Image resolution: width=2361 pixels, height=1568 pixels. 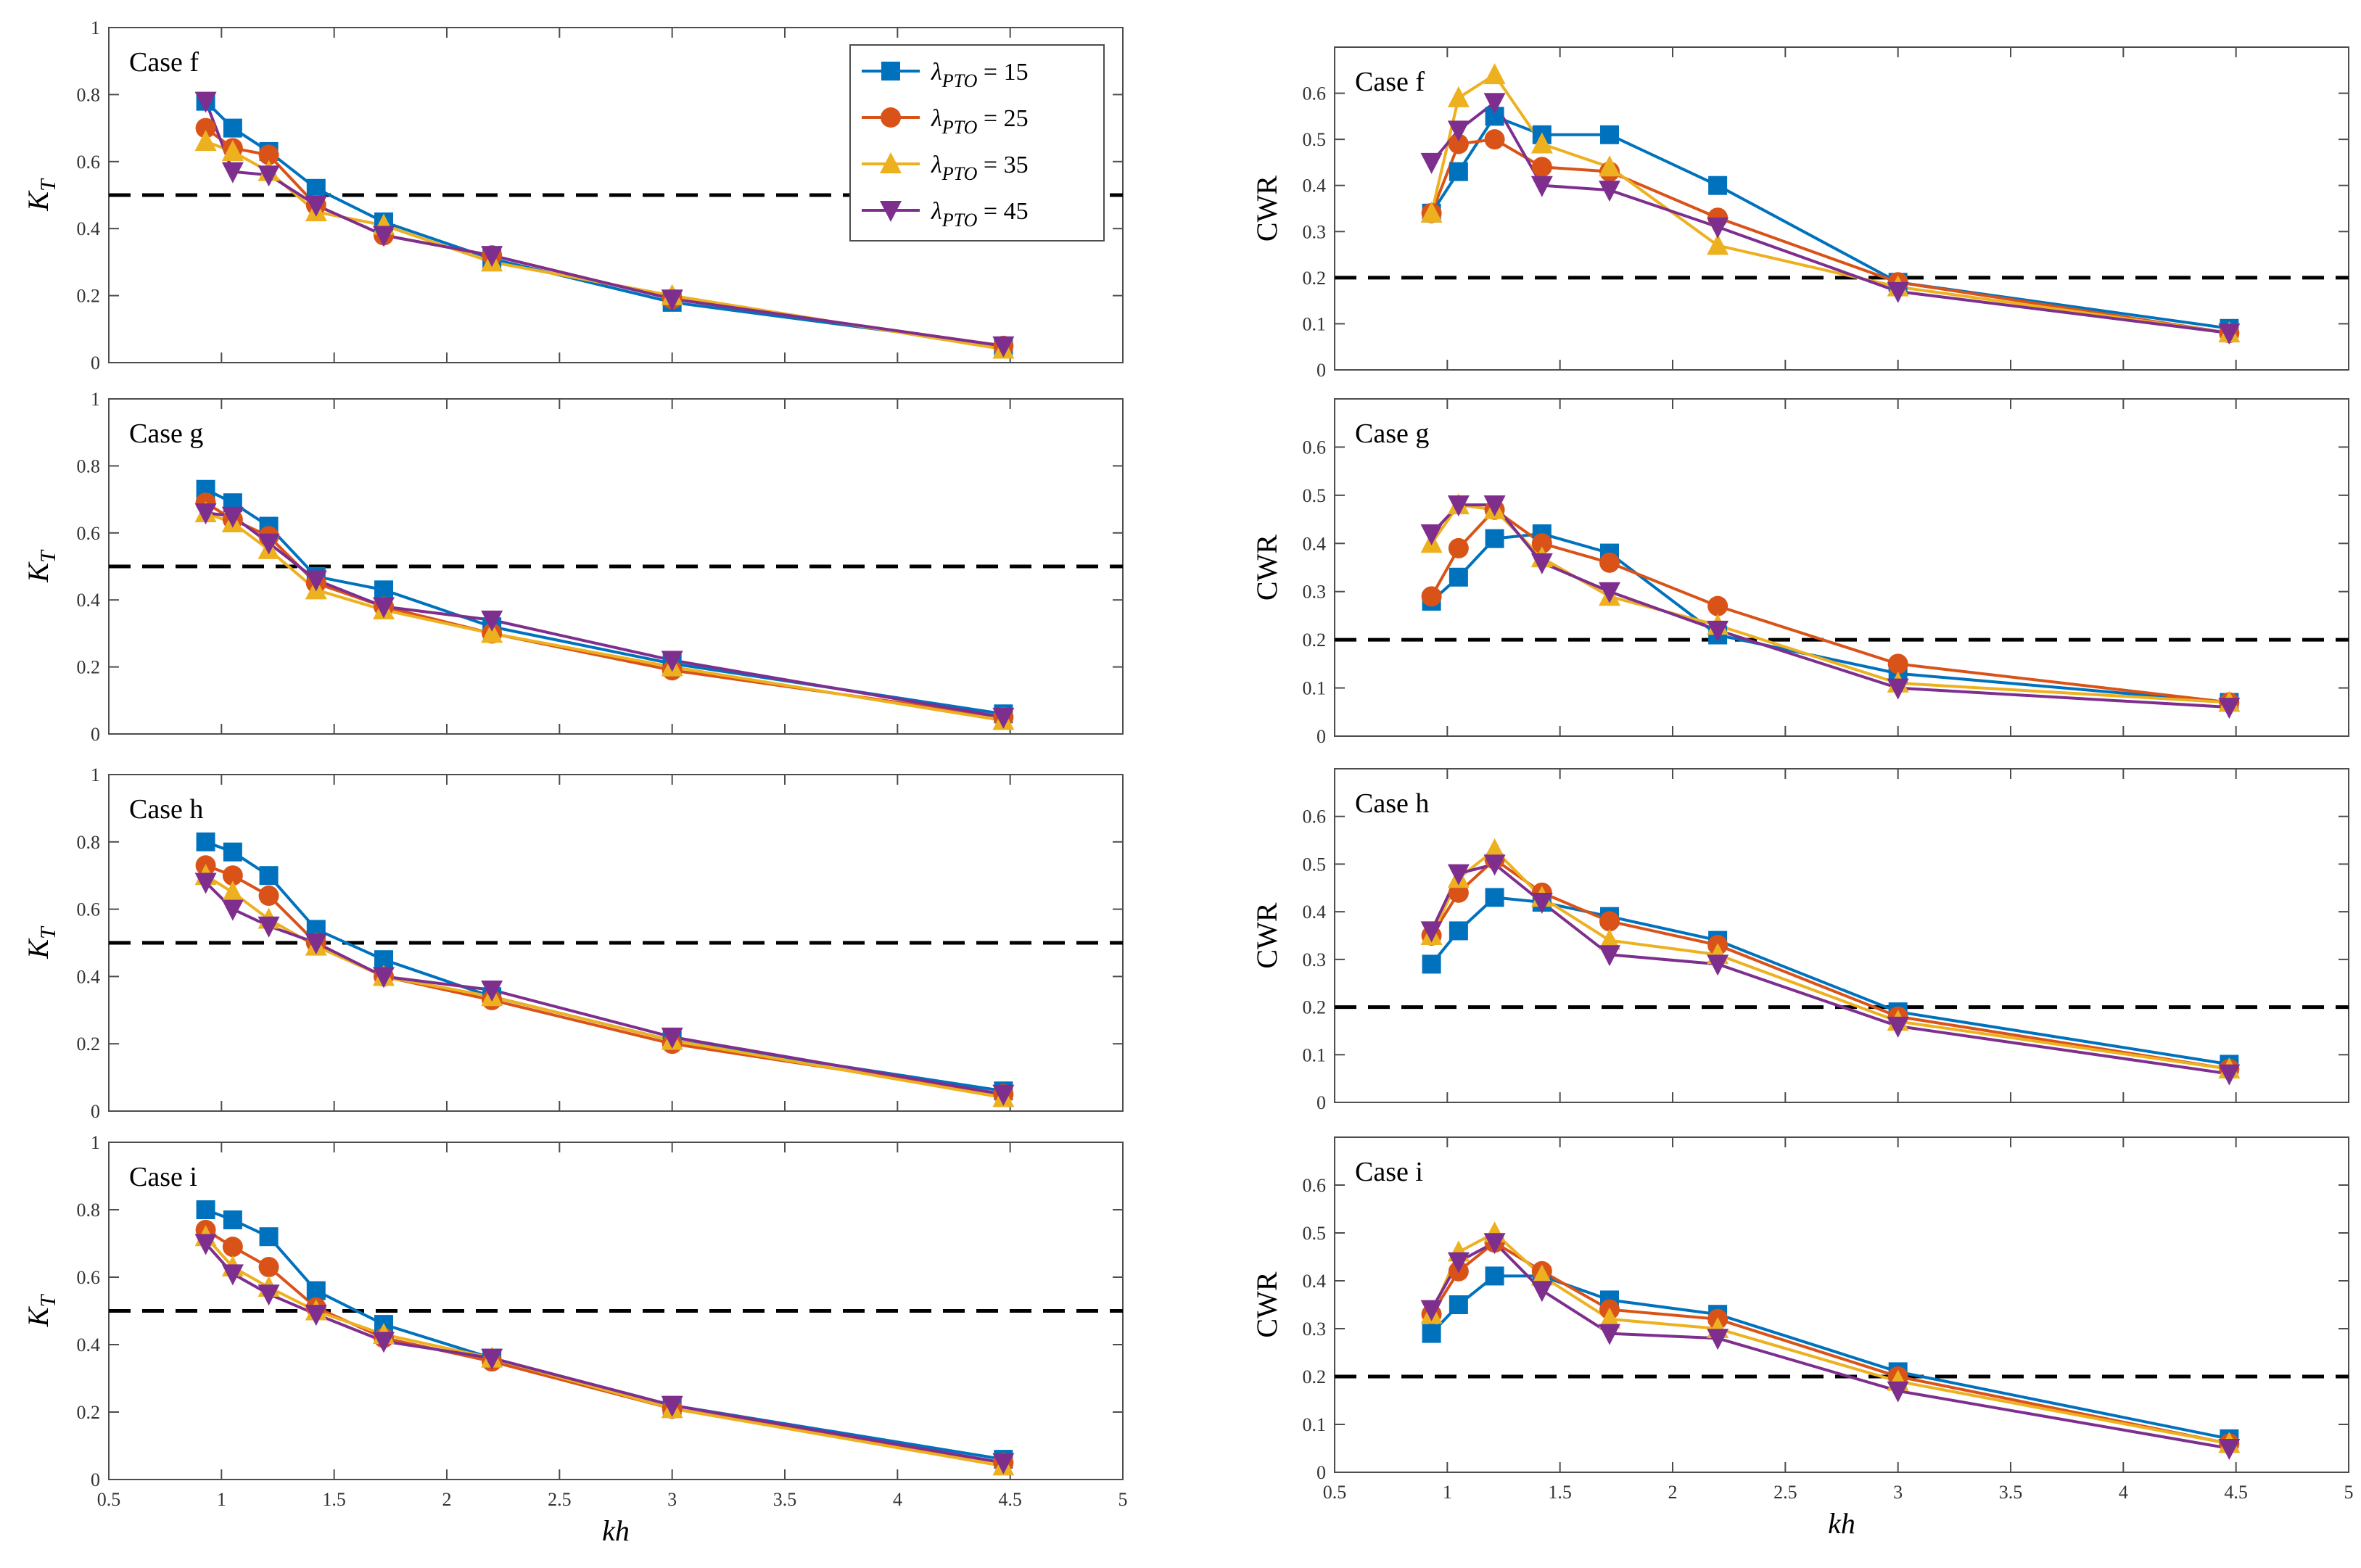 I want to click on x-tick-label: 1, so click(x=1447, y=1492).